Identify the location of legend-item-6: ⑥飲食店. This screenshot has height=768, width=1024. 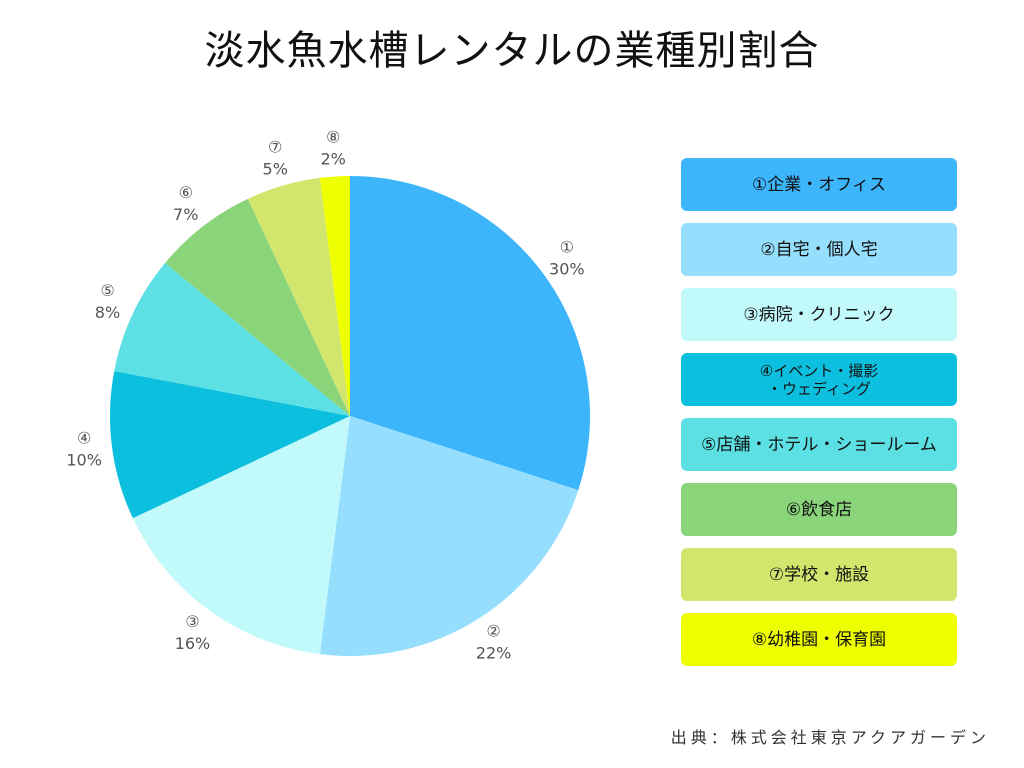
(819, 509).